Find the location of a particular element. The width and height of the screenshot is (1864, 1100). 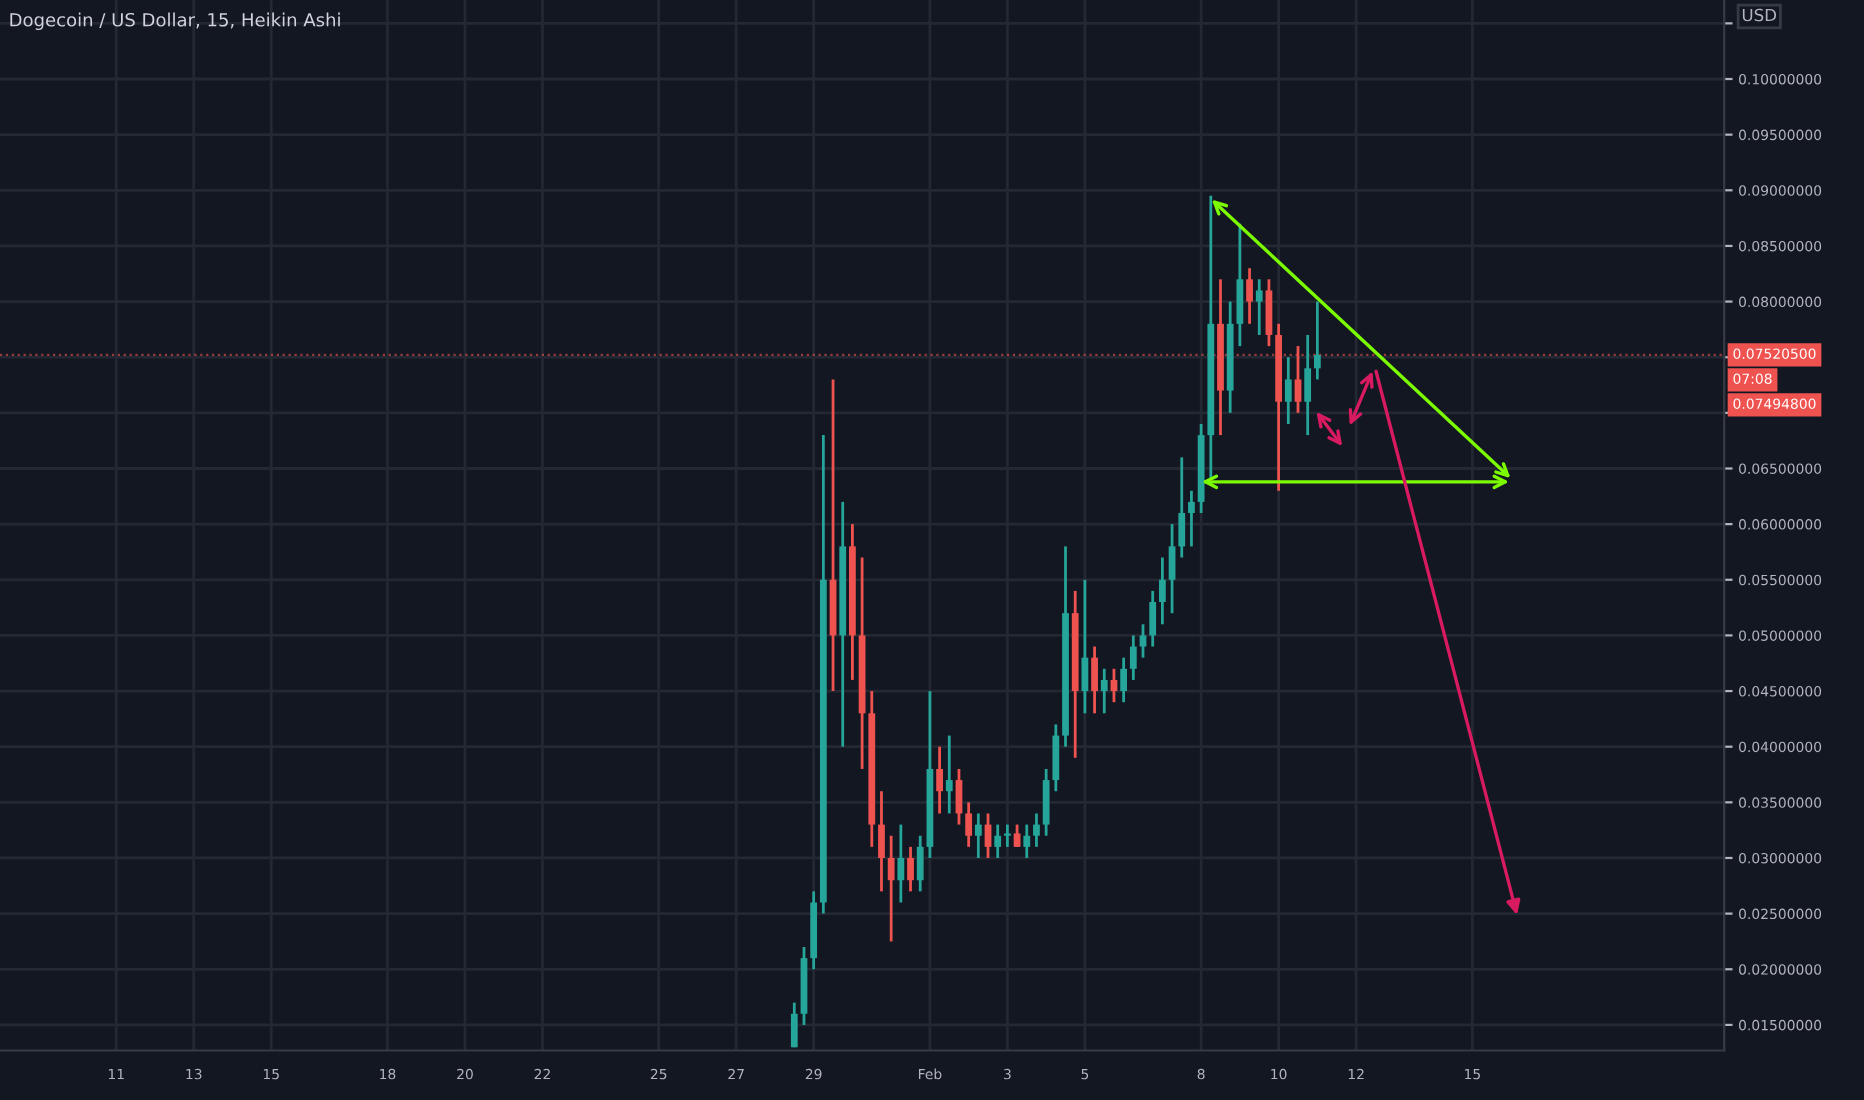

text: Dogecoin / US Dollar, 15, Heikin Ashi is located at coordinates (175, 21).